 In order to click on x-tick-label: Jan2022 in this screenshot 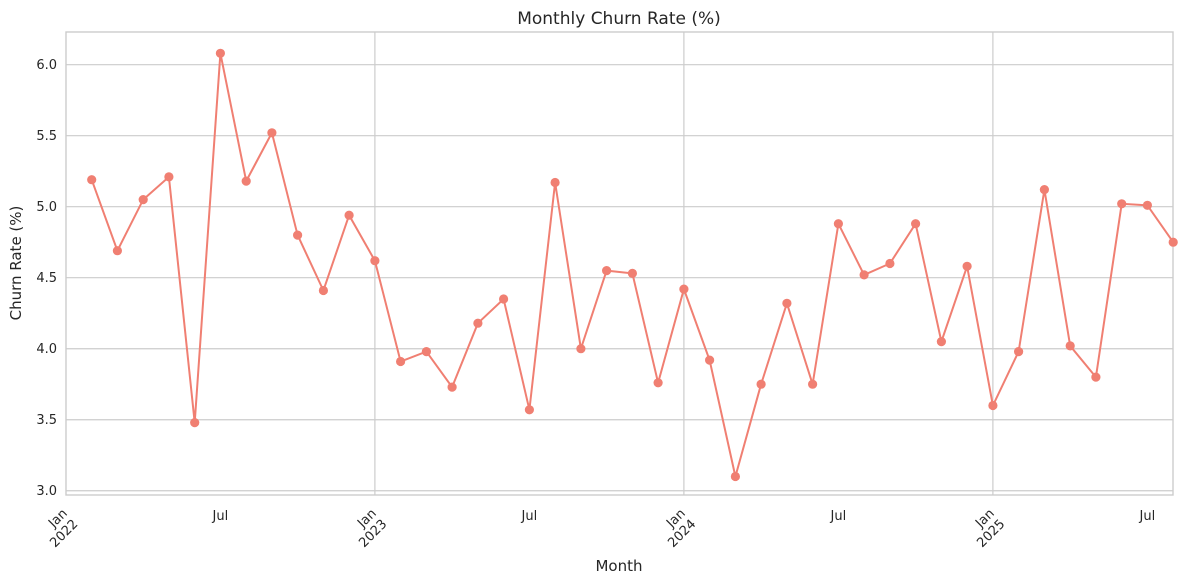, I will do `click(59, 528)`.